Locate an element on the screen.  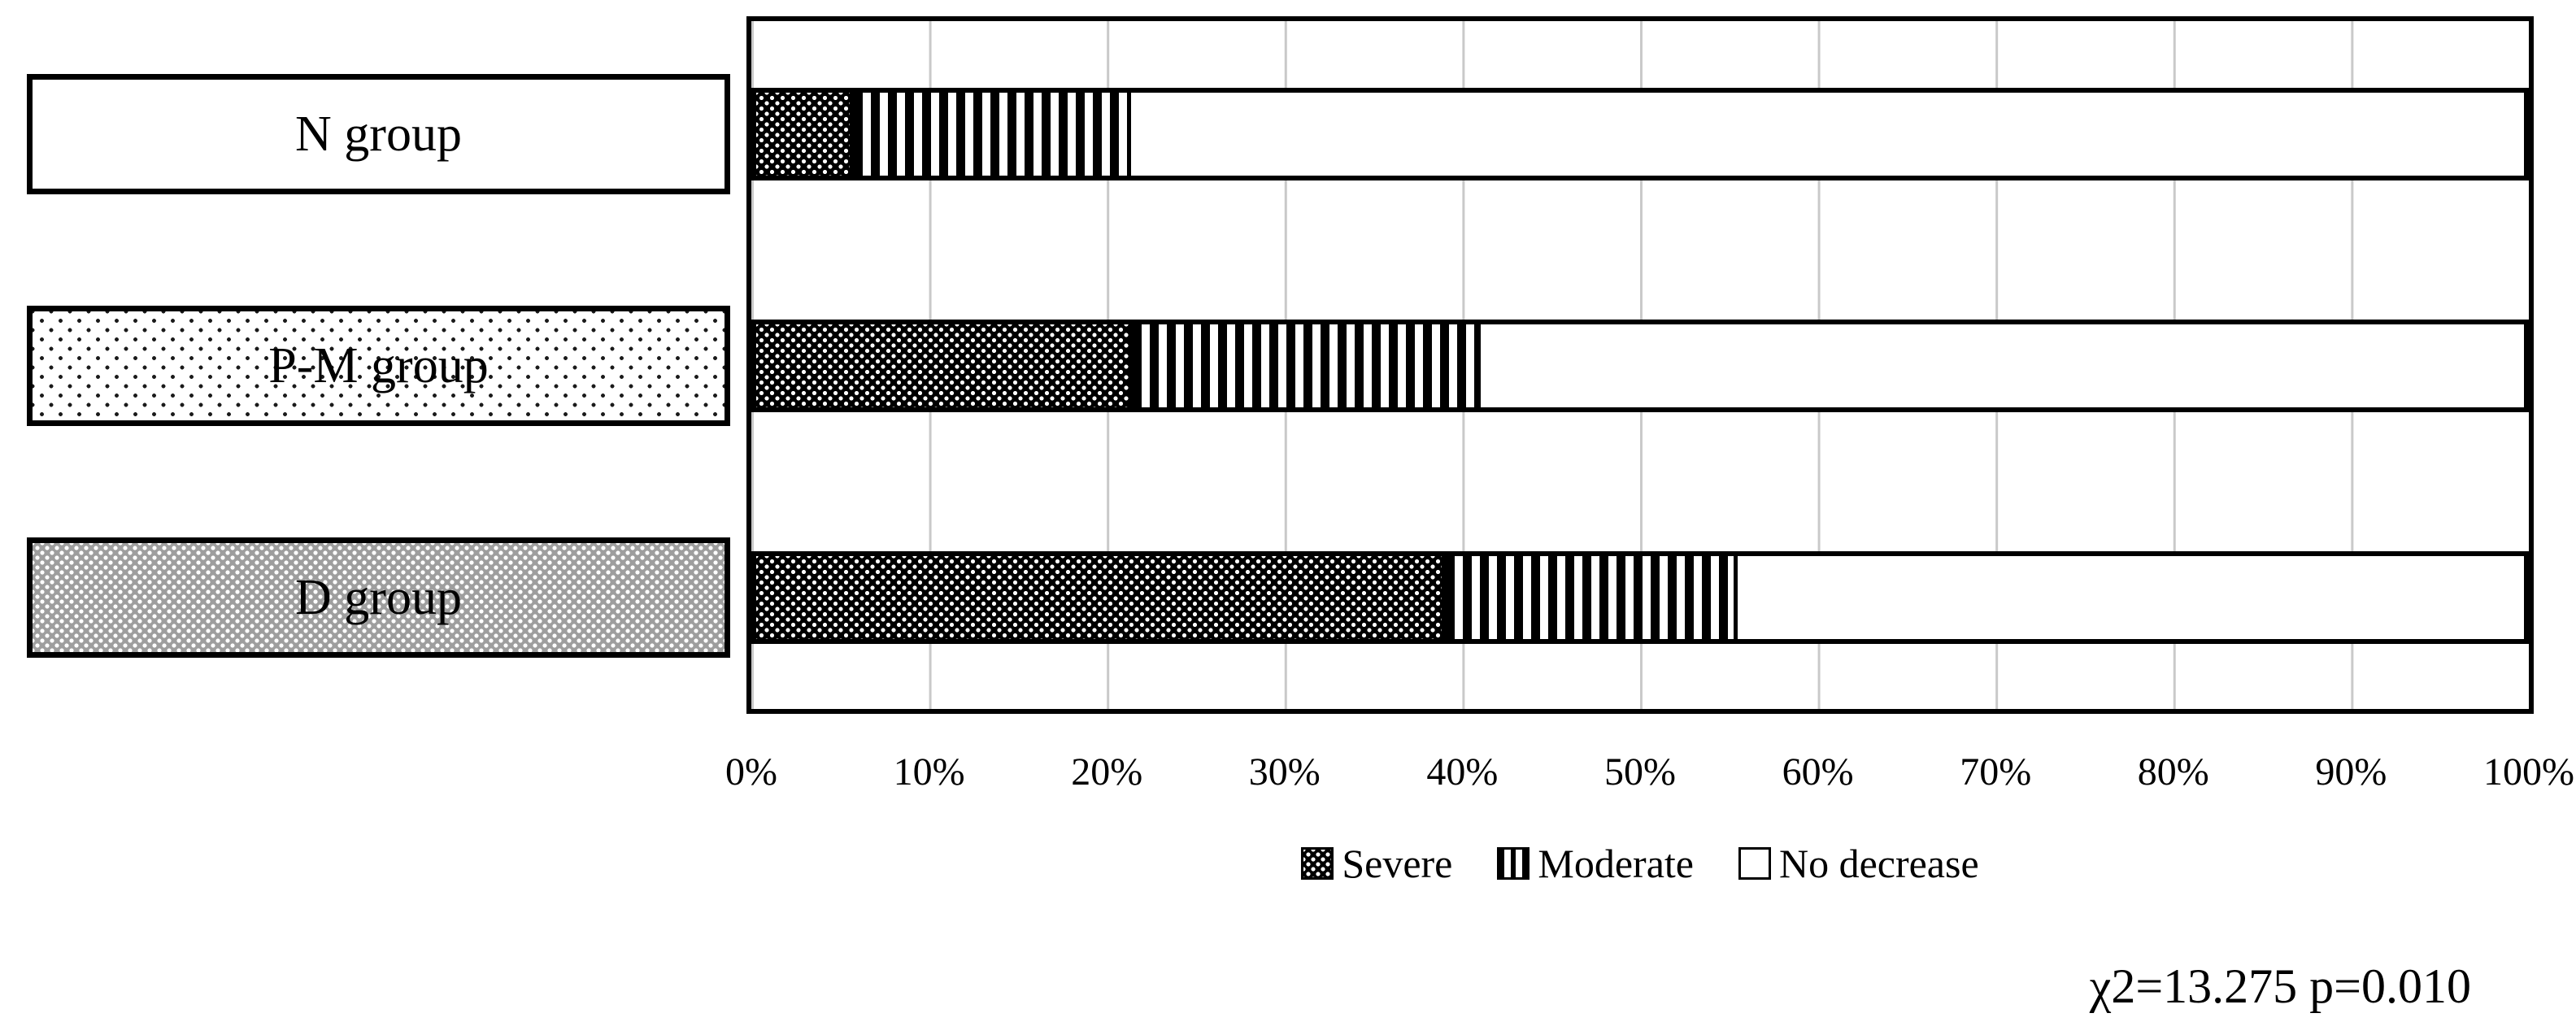
legend: Severe Moderate No decrease is located at coordinates (1640, 863).